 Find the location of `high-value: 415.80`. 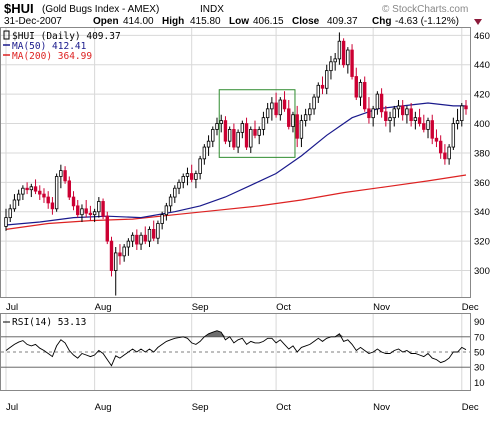

high-value: 415.80 is located at coordinates (205, 21).